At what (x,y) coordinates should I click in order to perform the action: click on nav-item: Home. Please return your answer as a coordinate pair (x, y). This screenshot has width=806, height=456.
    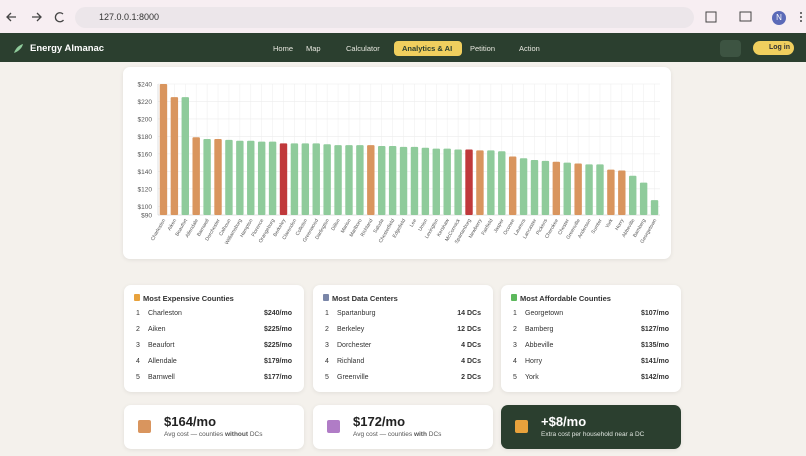
    Looking at the image, I should click on (283, 48).